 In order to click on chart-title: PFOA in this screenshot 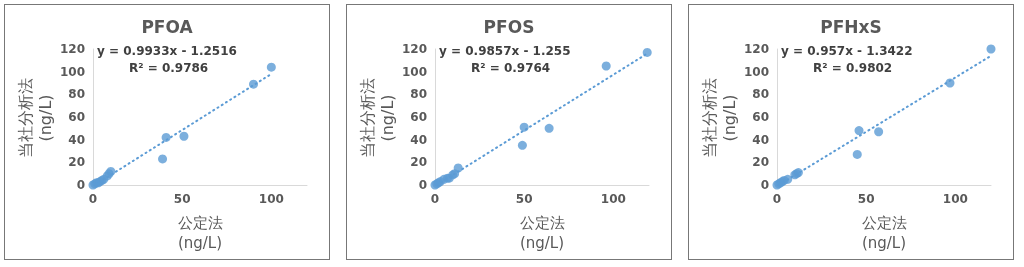, I will do `click(167, 26)`.